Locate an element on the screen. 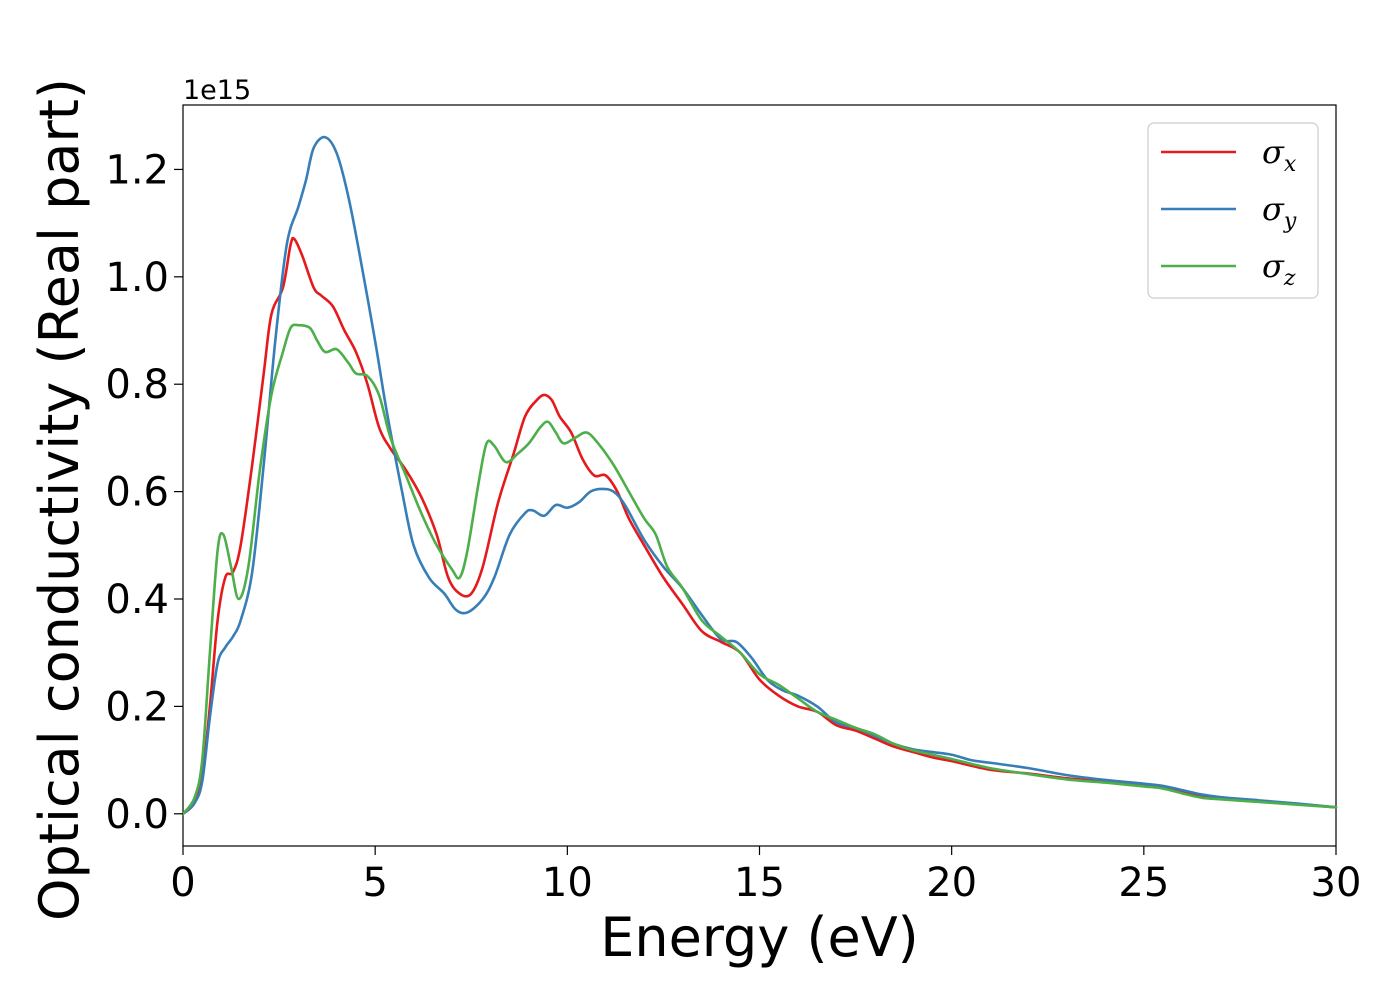  x-axis: 0 5 10 15 20 25 30 is located at coordinates (765, 876).